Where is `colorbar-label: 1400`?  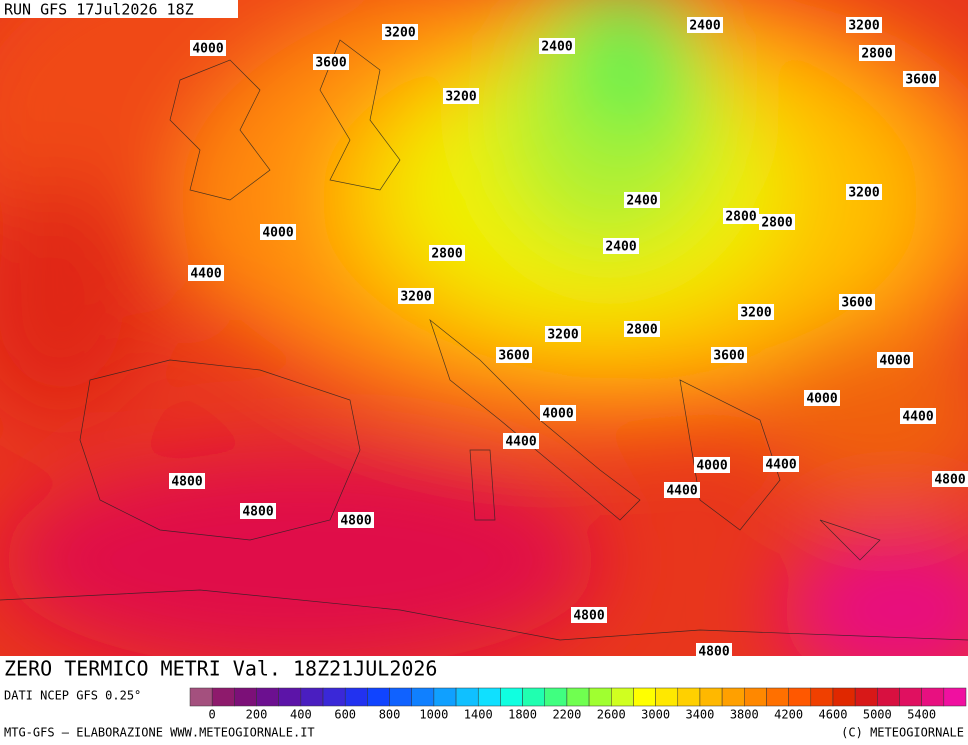 colorbar-label: 1400 is located at coordinates (478, 715).